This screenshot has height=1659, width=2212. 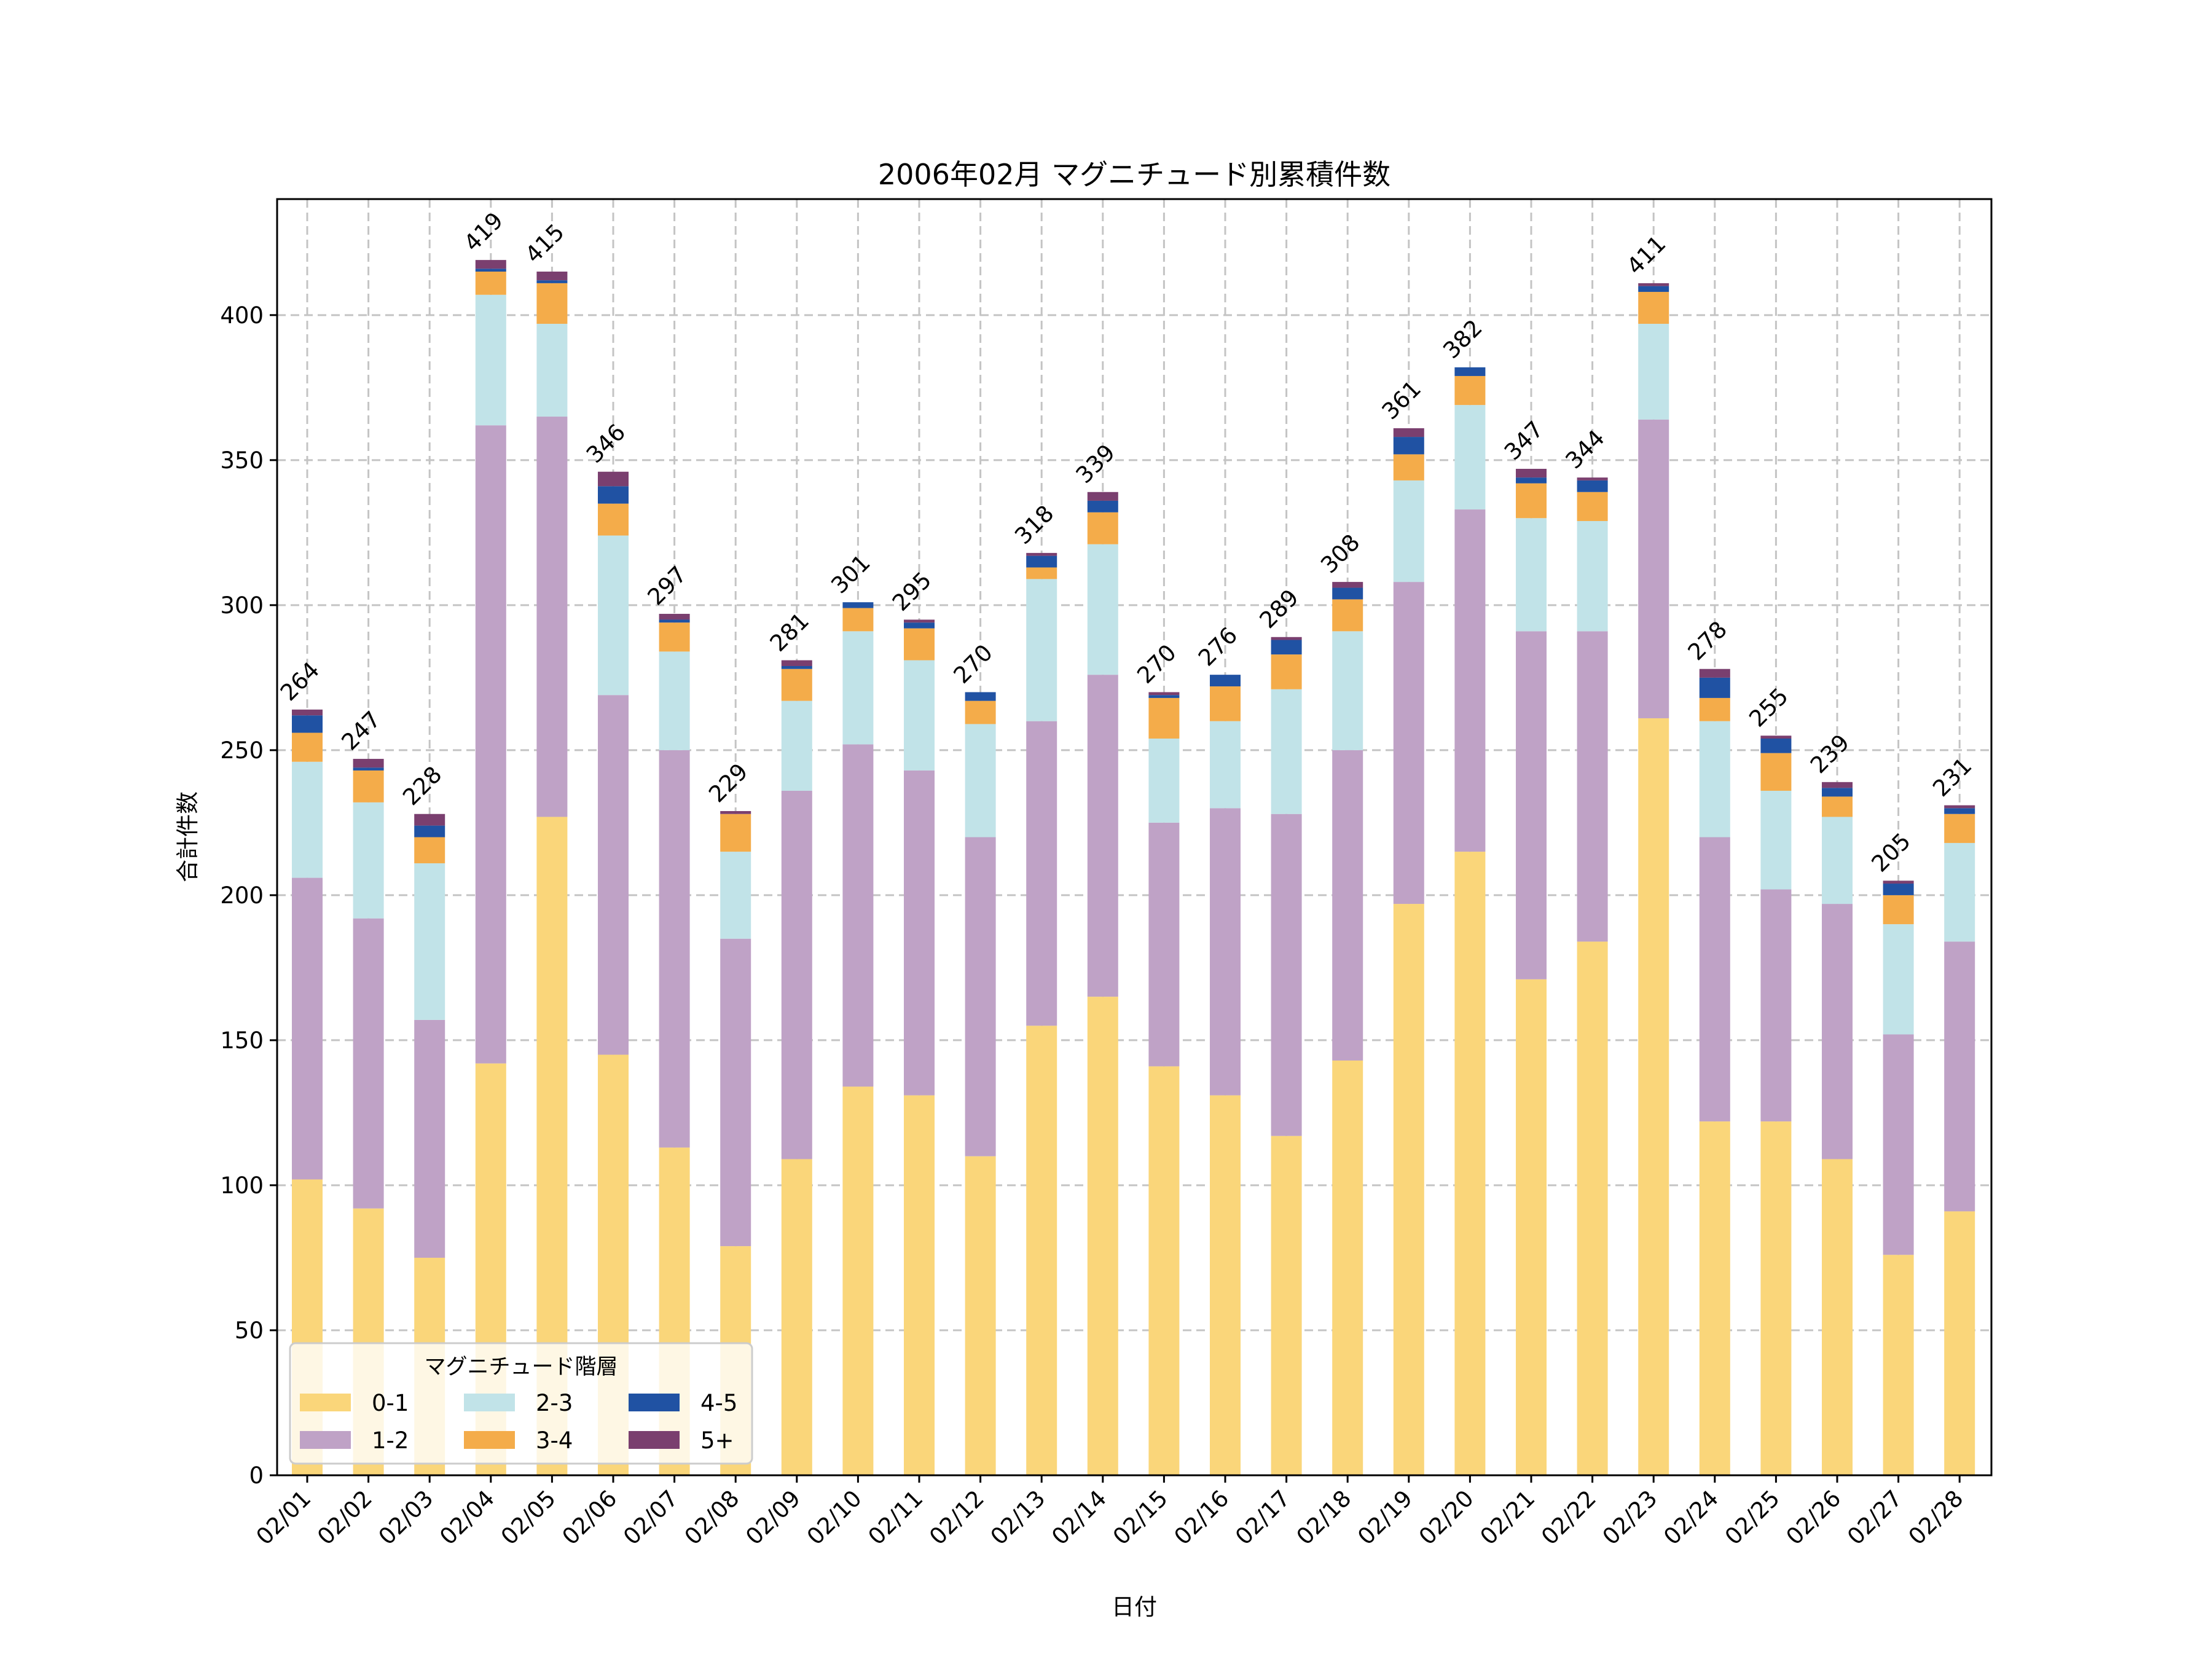 I want to click on legend-label: 1-2, so click(x=390, y=1440).